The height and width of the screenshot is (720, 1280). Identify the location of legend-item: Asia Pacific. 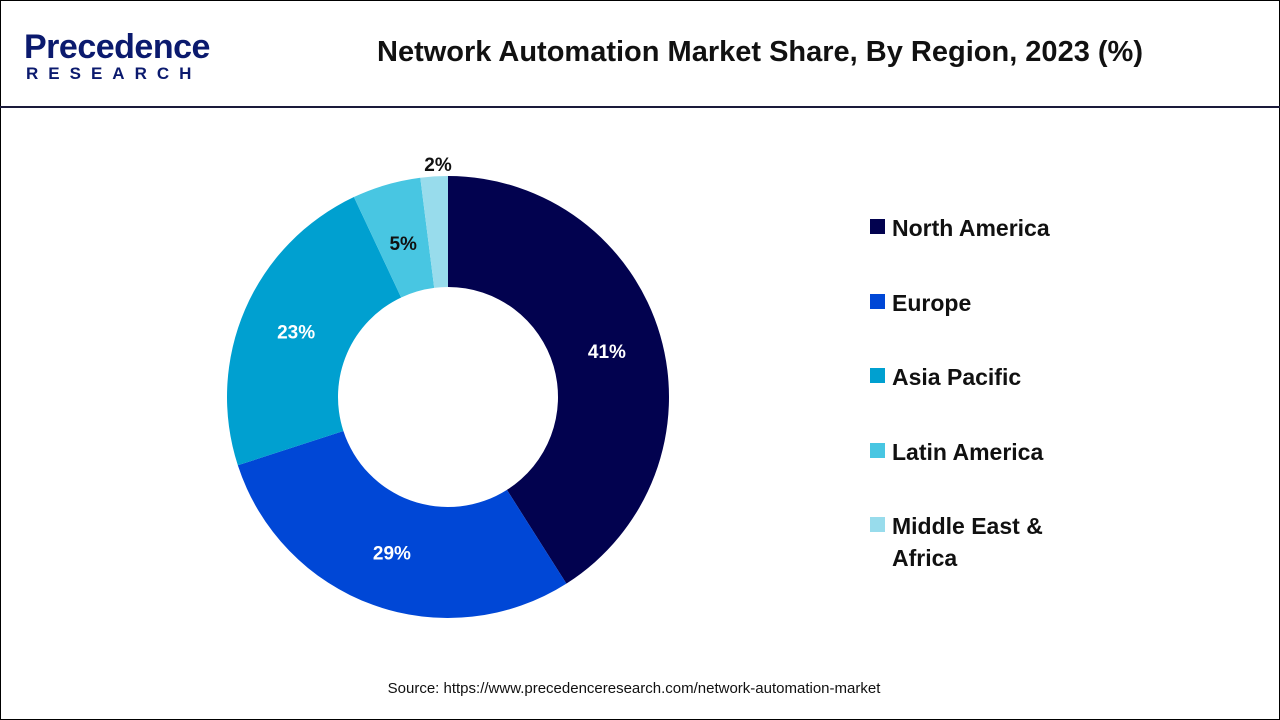
(980, 377).